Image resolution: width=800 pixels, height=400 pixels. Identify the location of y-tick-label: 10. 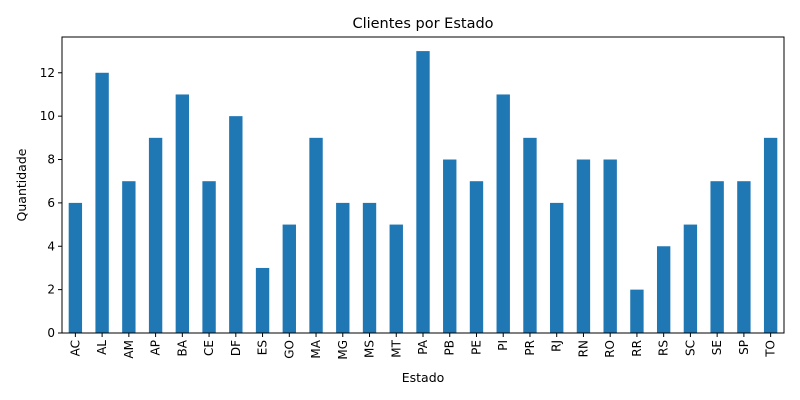
(47, 116).